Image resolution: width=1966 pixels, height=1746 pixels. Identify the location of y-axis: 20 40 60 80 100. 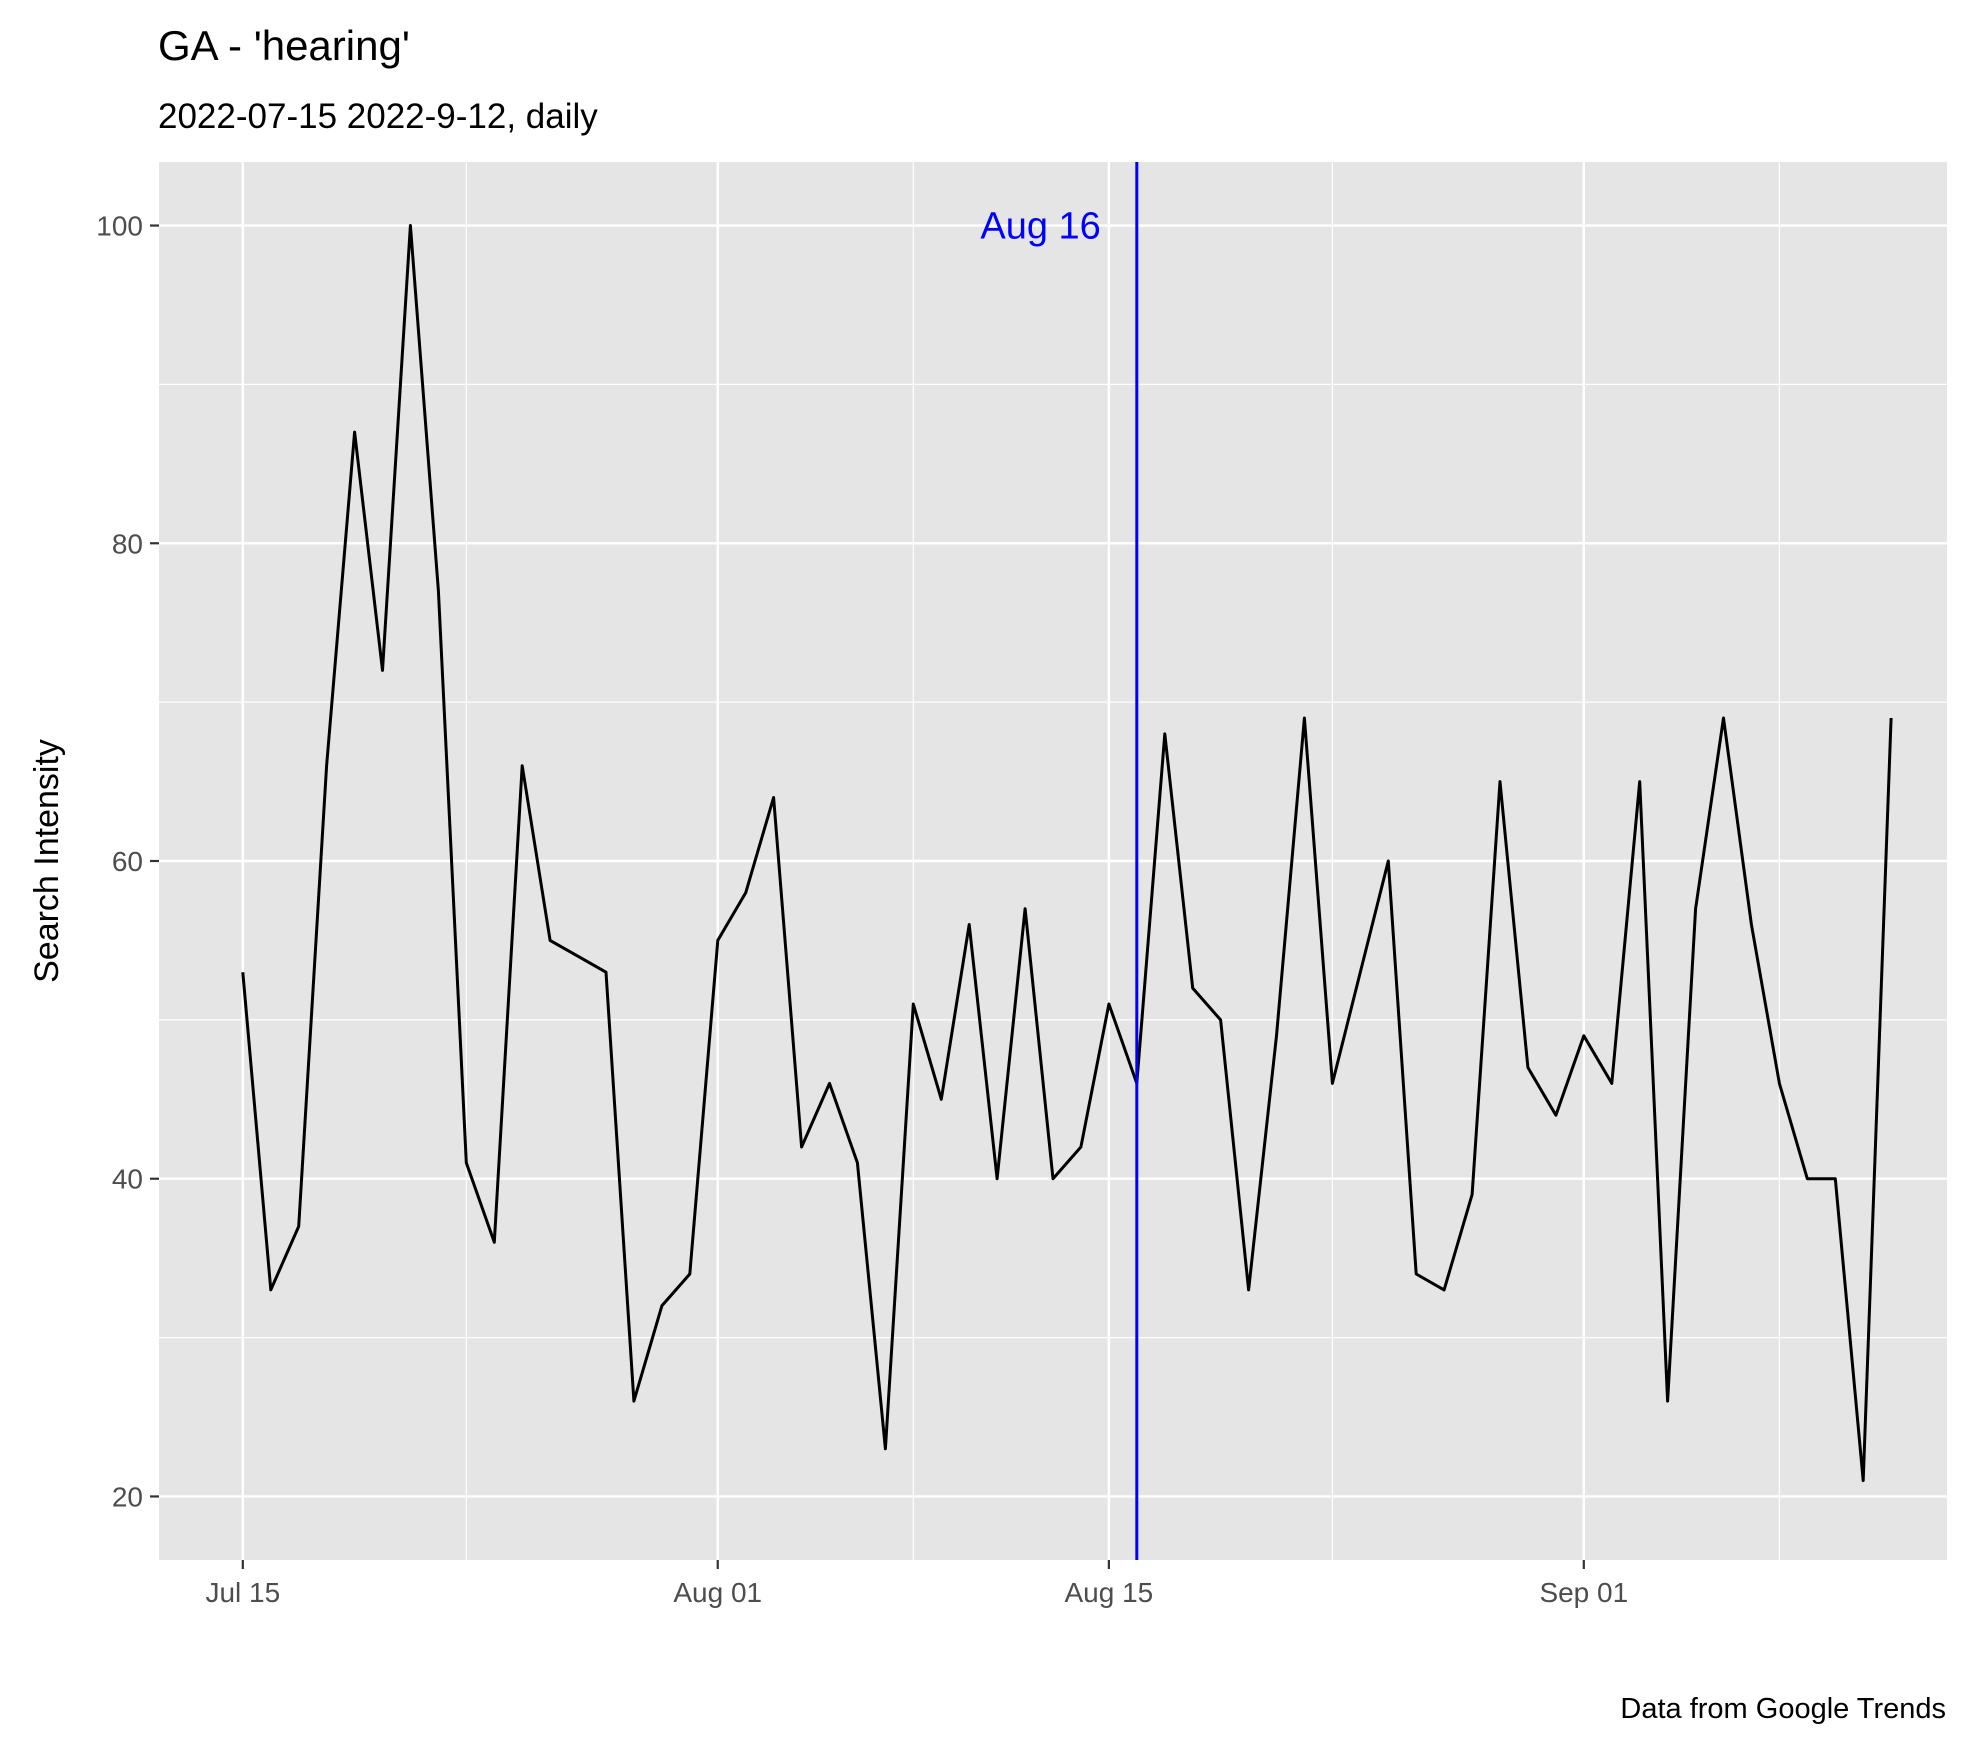
(127, 862).